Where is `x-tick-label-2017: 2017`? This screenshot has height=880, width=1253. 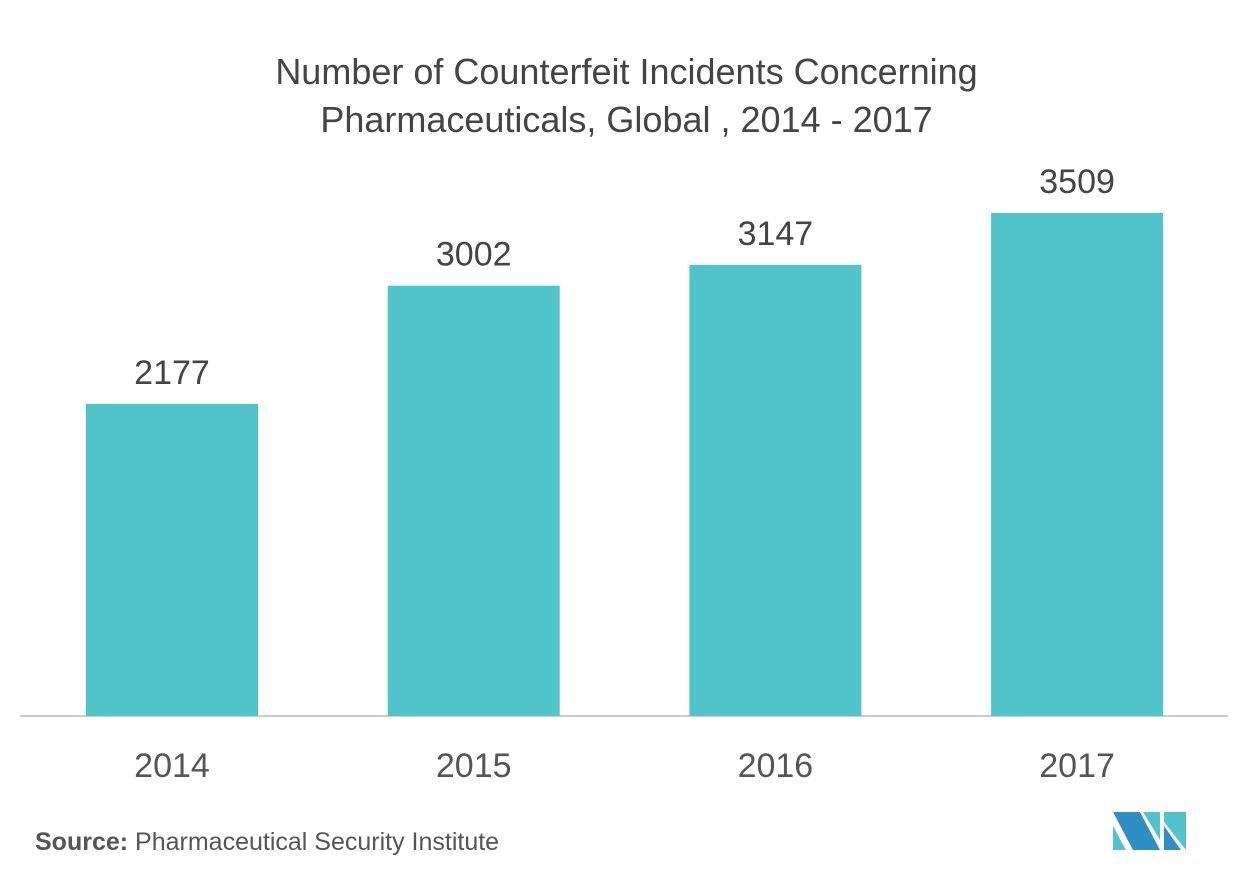
x-tick-label-2017: 2017 is located at coordinates (1077, 766).